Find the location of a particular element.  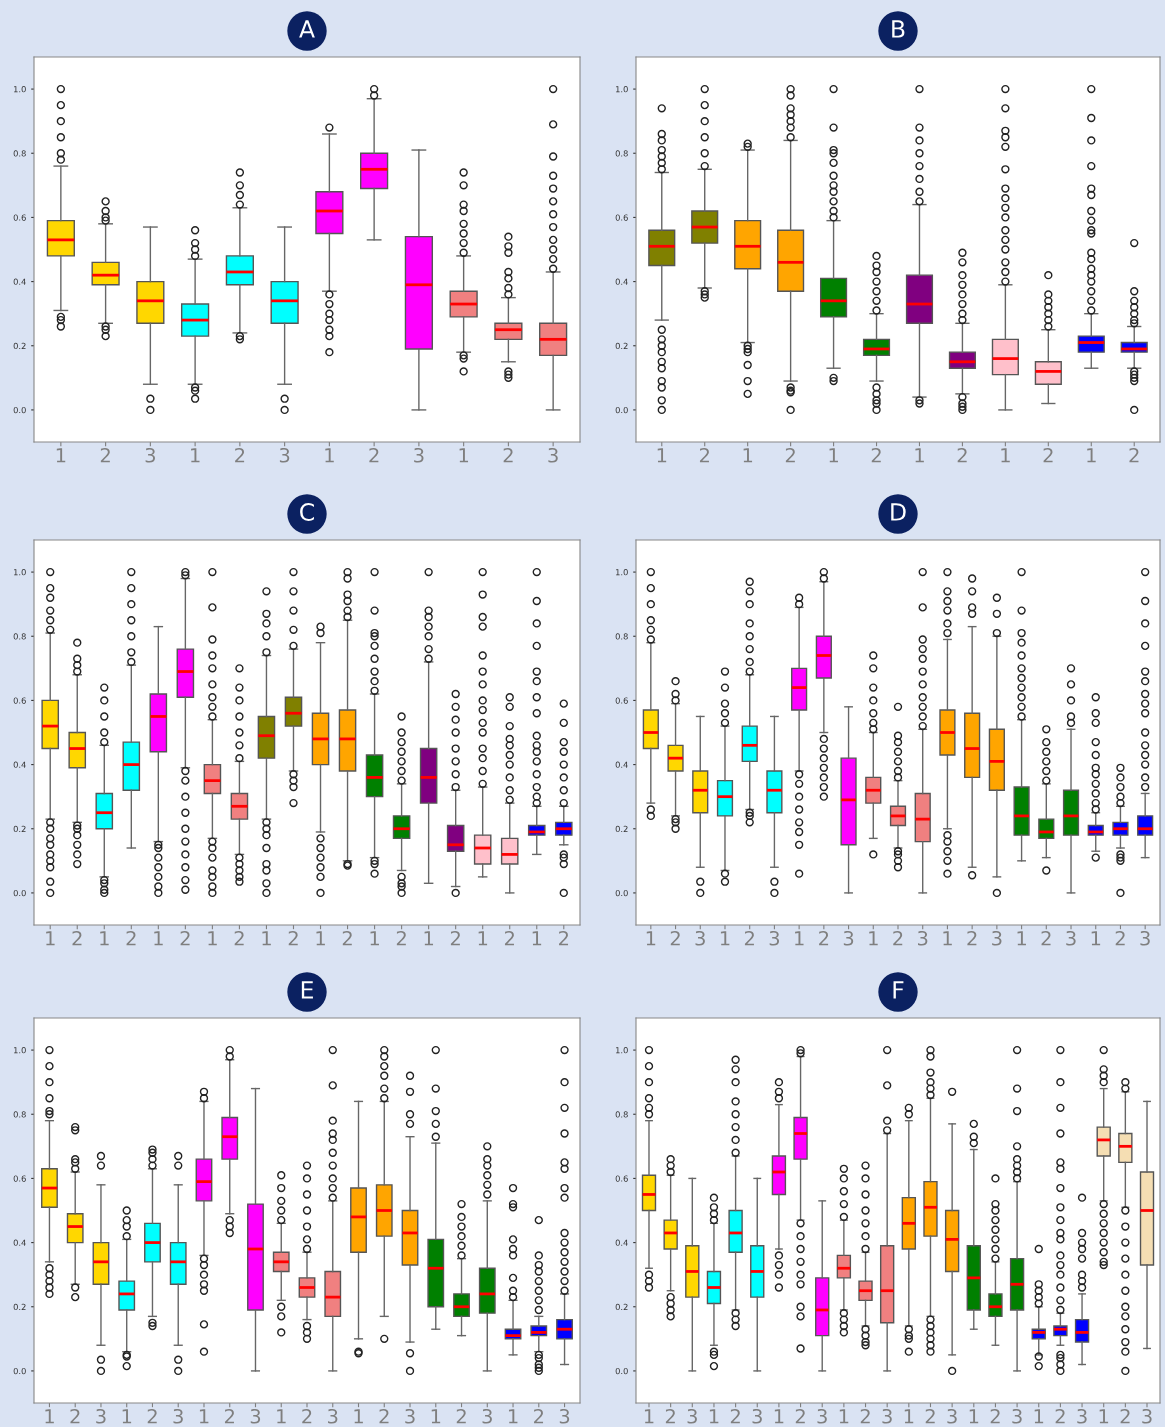

chart-title: E is located at coordinates (307, 990).